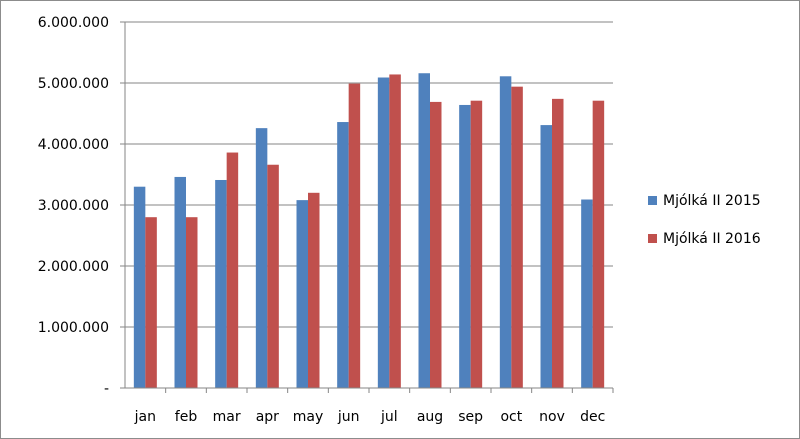 The image size is (800, 439). What do you see at coordinates (221, 283) in the screenshot?
I see `bar-series-2015-mar` at bounding box center [221, 283].